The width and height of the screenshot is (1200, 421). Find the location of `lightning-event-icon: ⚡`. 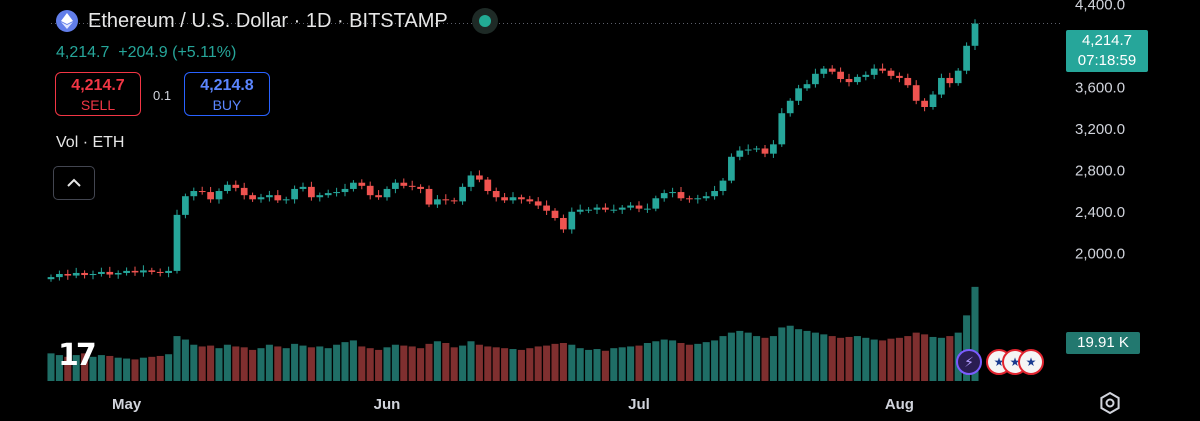

lightning-event-icon: ⚡ is located at coordinates (969, 362).